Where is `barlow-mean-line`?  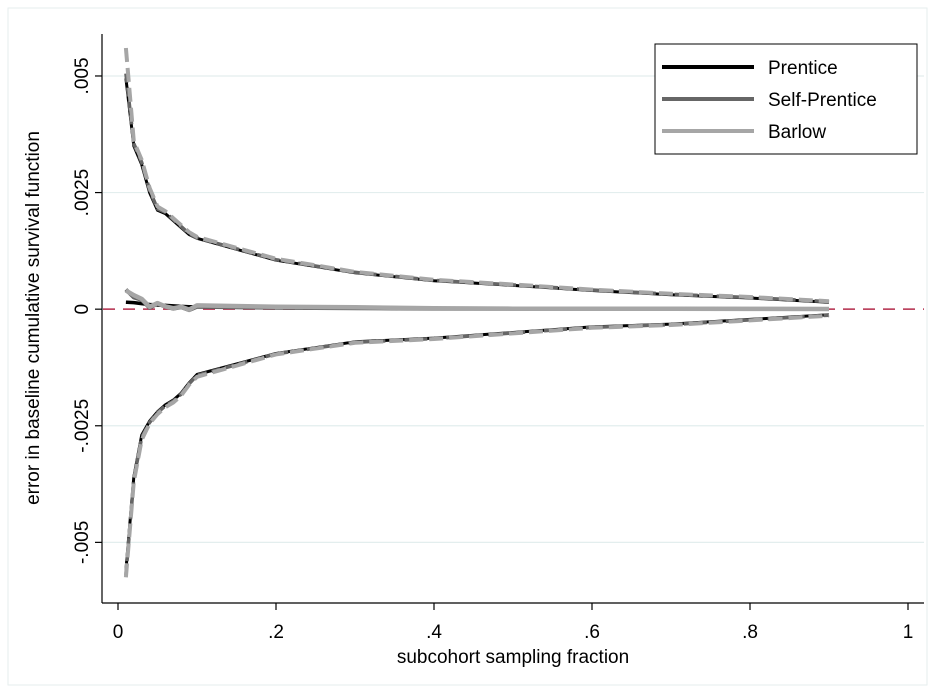 barlow-mean-line is located at coordinates (477, 300).